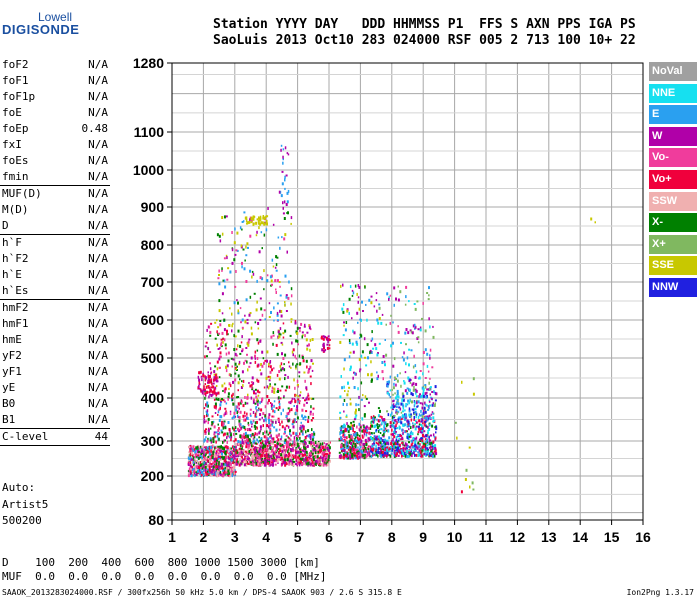 The image size is (700, 600). What do you see at coordinates (56, 97) in the screenshot?
I see `parameter-row: foF1p N/A` at bounding box center [56, 97].